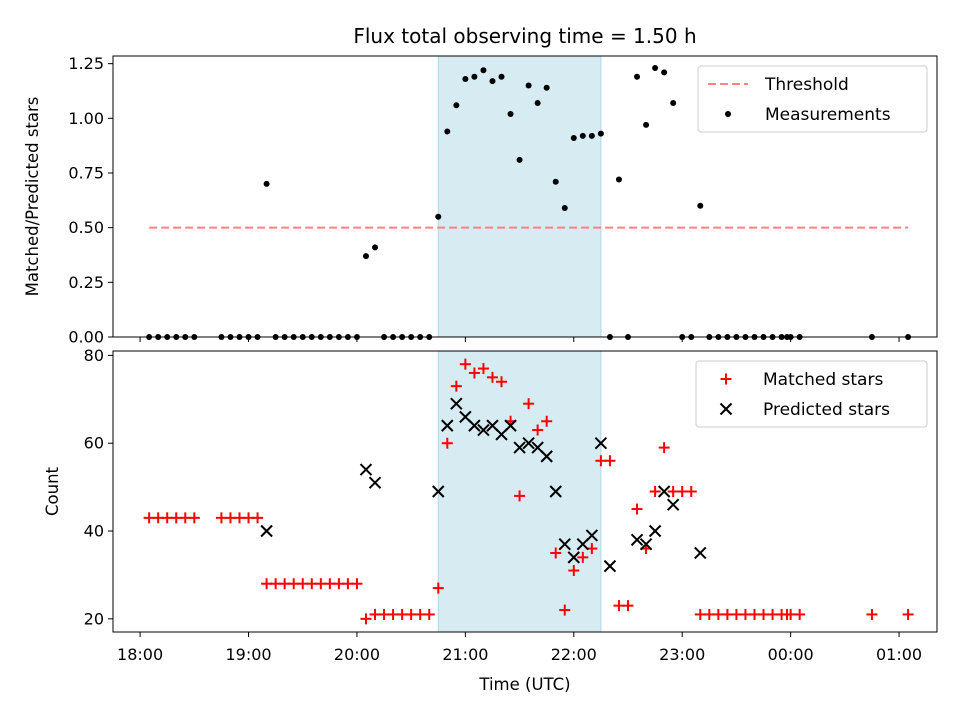 The image size is (960, 720). Describe the element at coordinates (357, 654) in the screenshot. I see `x-tick-label: 20:00` at that location.